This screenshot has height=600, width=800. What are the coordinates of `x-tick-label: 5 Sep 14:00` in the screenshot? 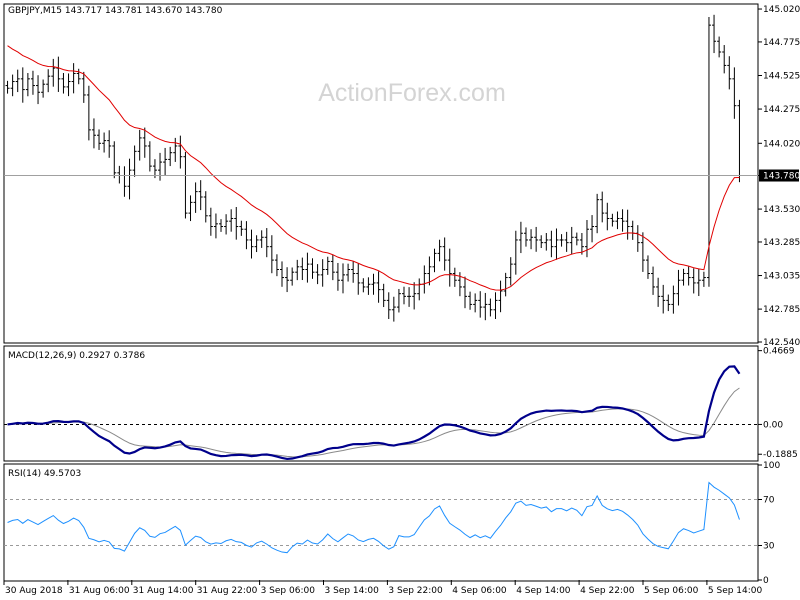 It's located at (735, 591).